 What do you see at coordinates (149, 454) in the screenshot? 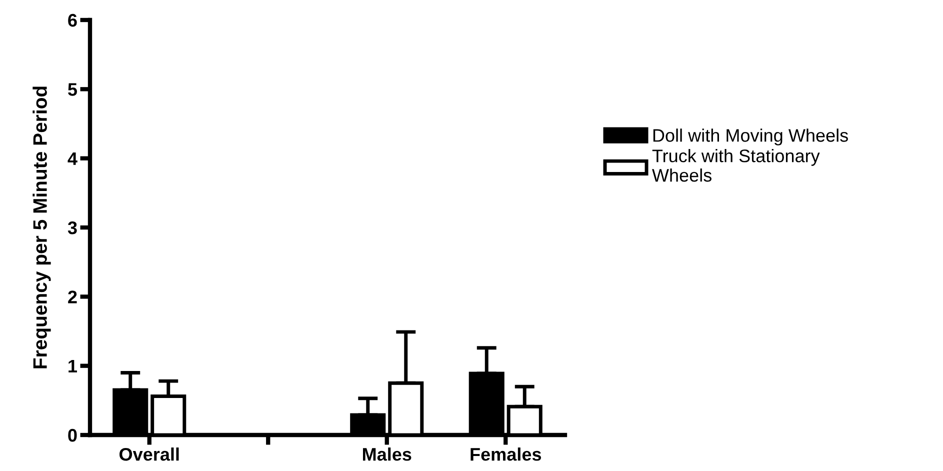
I see `x-tick-label: Overall` at bounding box center [149, 454].